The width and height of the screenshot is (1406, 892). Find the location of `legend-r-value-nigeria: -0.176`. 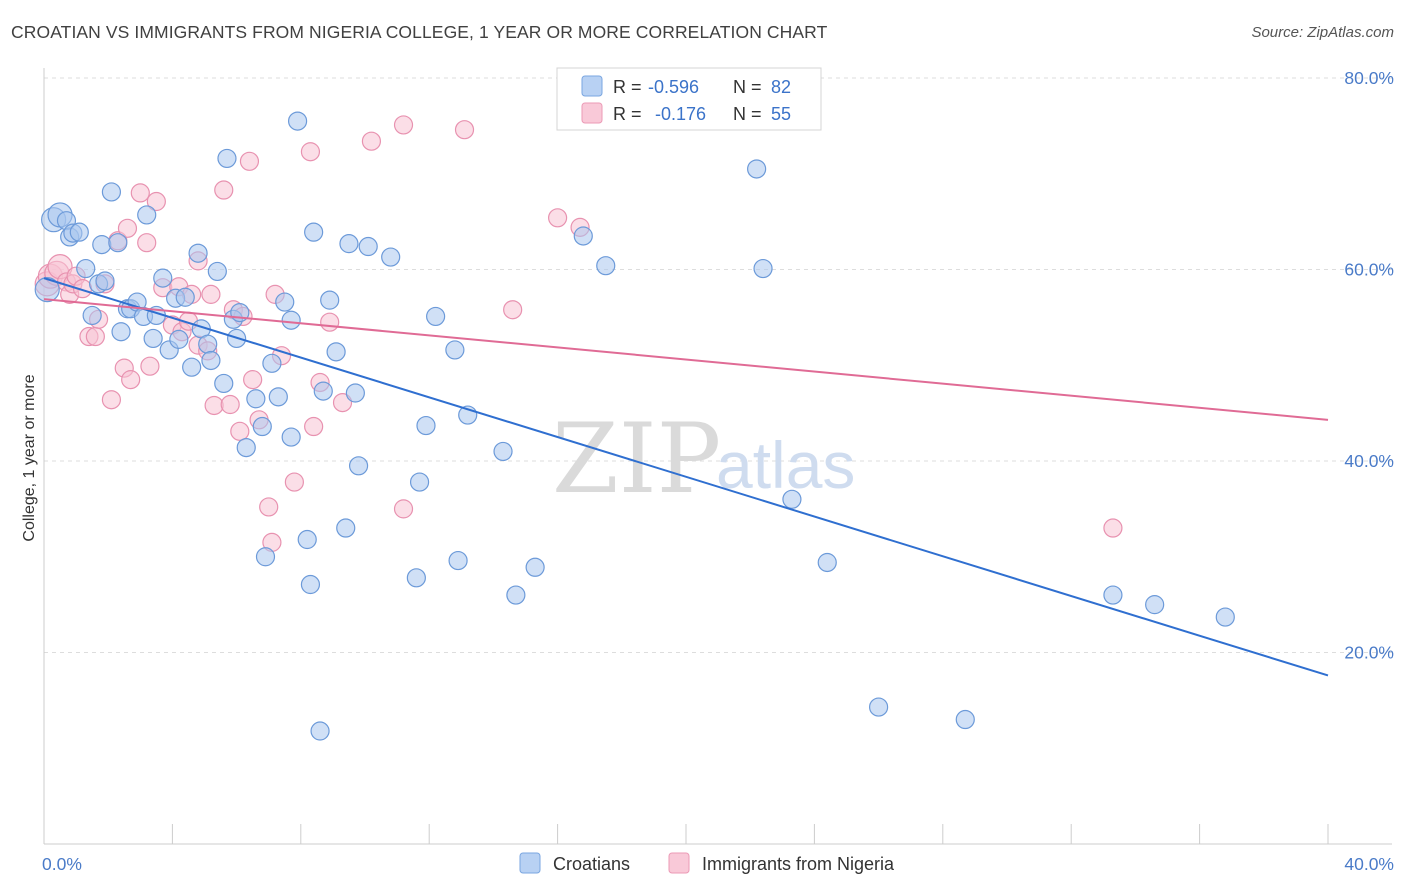

legend-r-value-nigeria: -0.176 is located at coordinates (680, 114).